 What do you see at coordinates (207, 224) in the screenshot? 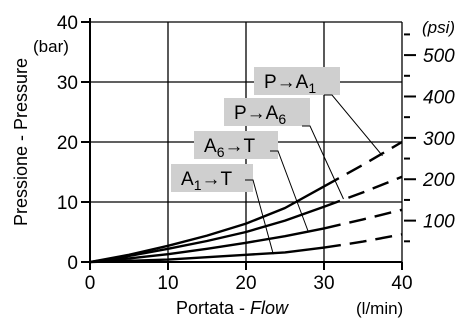
I see `series-line-solid` at bounding box center [207, 224].